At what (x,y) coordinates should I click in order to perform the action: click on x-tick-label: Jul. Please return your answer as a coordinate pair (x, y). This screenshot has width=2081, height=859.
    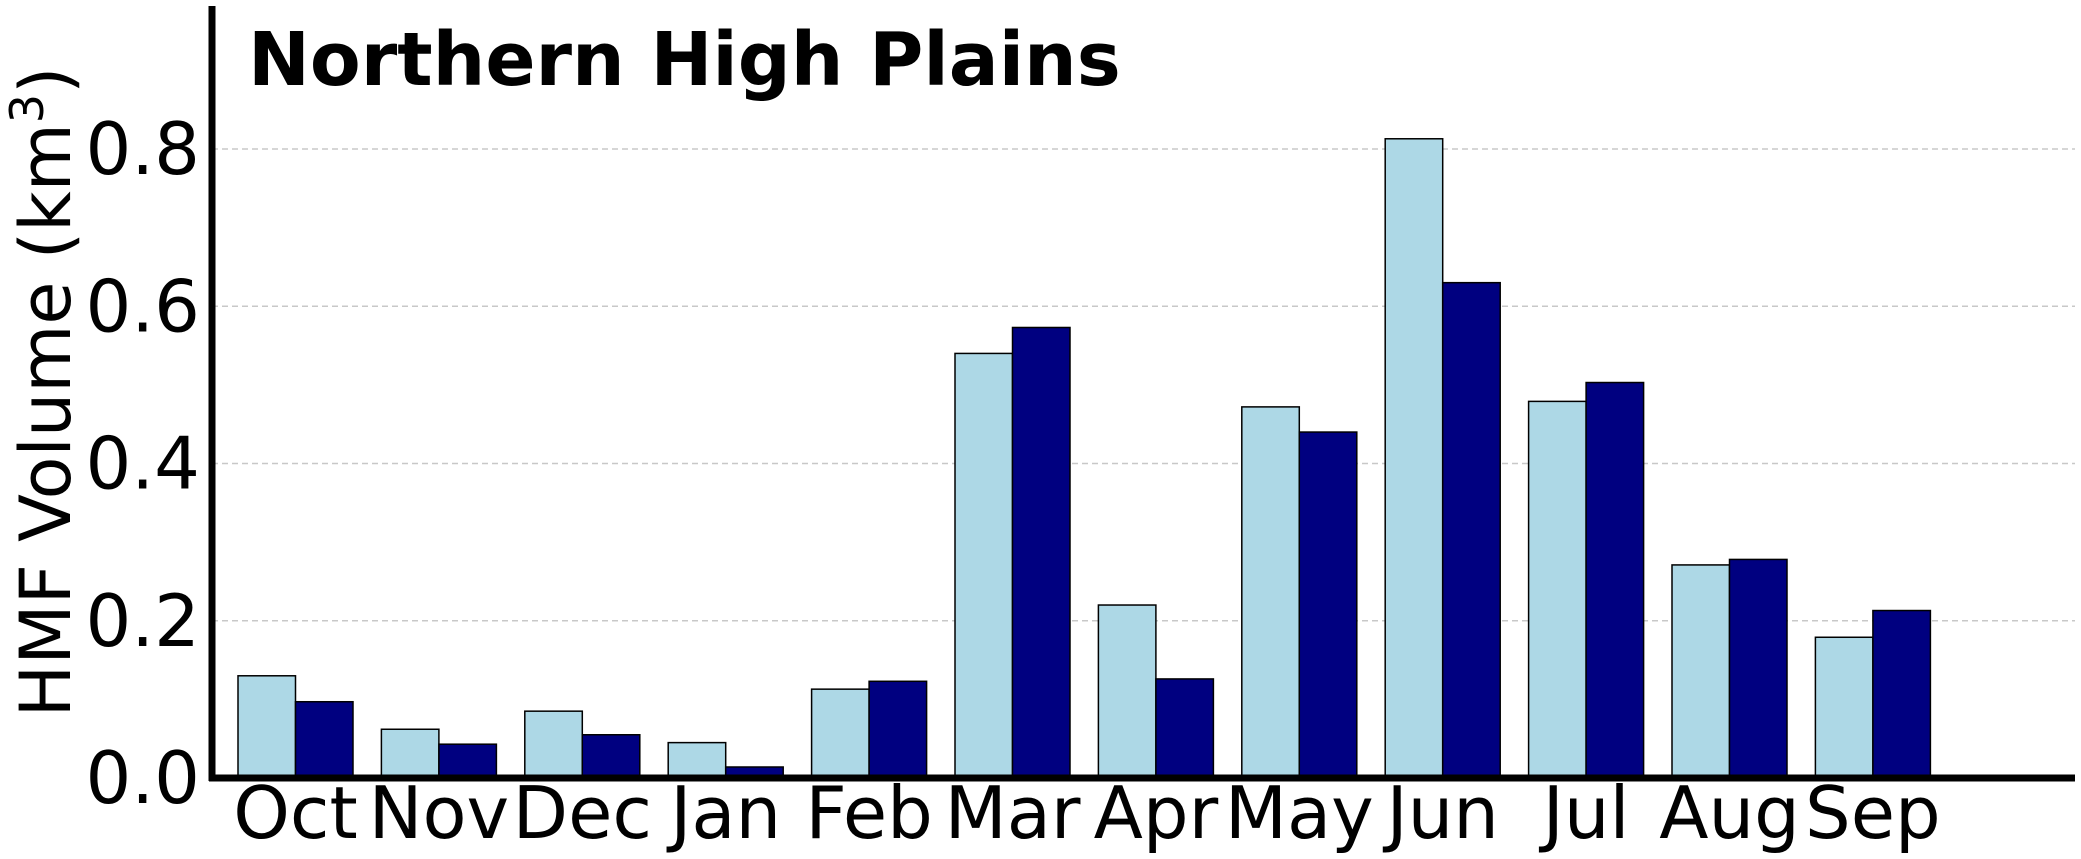
    Looking at the image, I should click on (1584, 813).